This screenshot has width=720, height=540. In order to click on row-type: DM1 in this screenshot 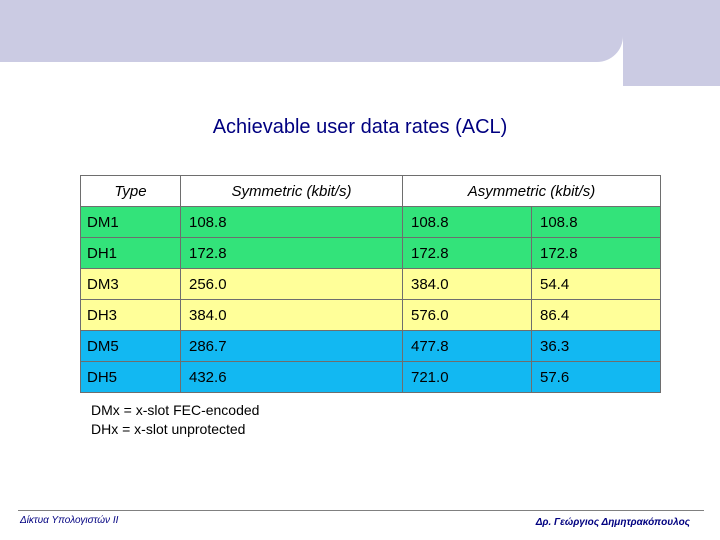, I will do `click(130, 222)`.